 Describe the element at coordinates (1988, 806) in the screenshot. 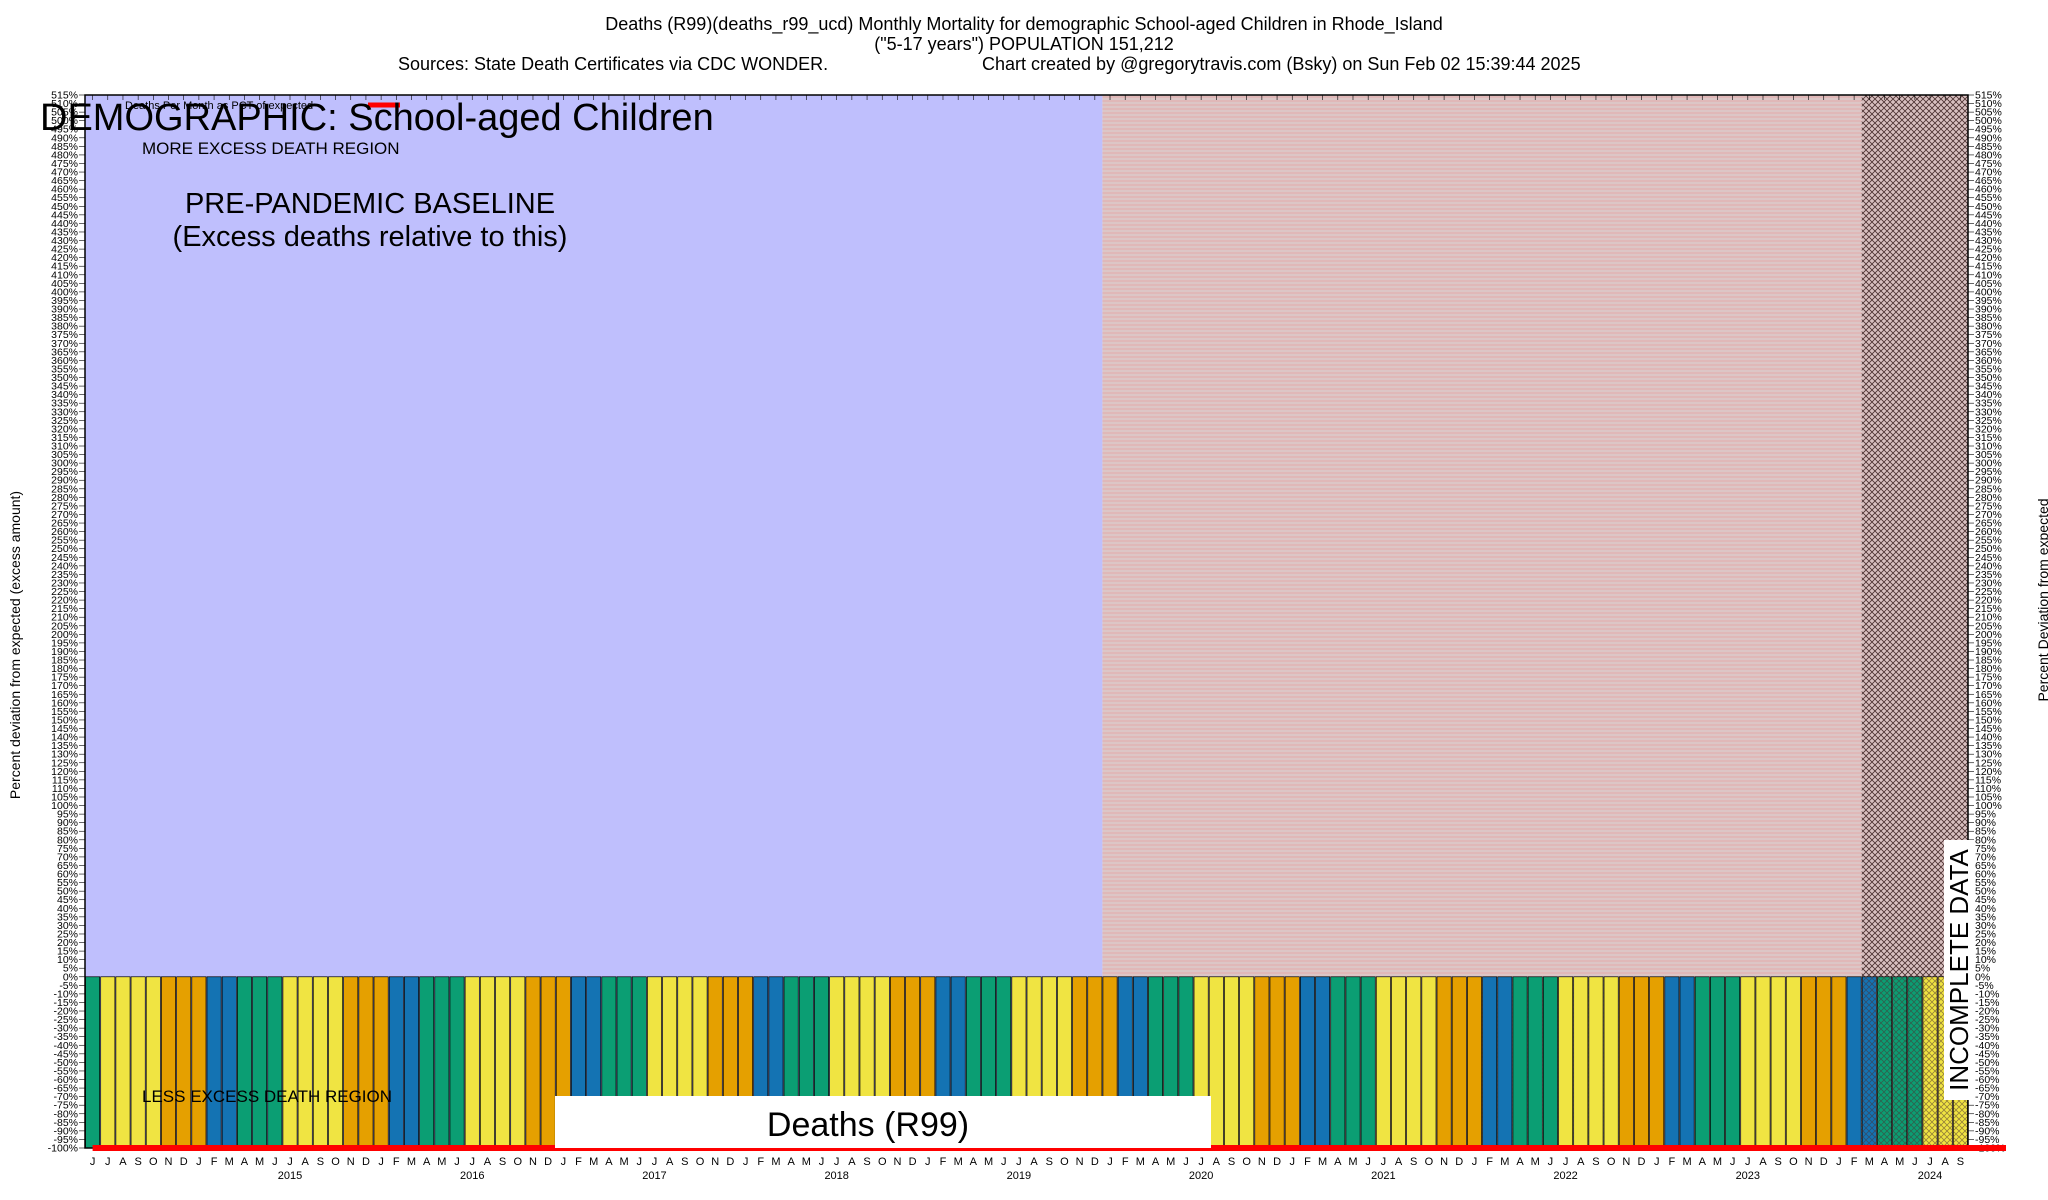

I see `y-tick-label: 100%` at that location.